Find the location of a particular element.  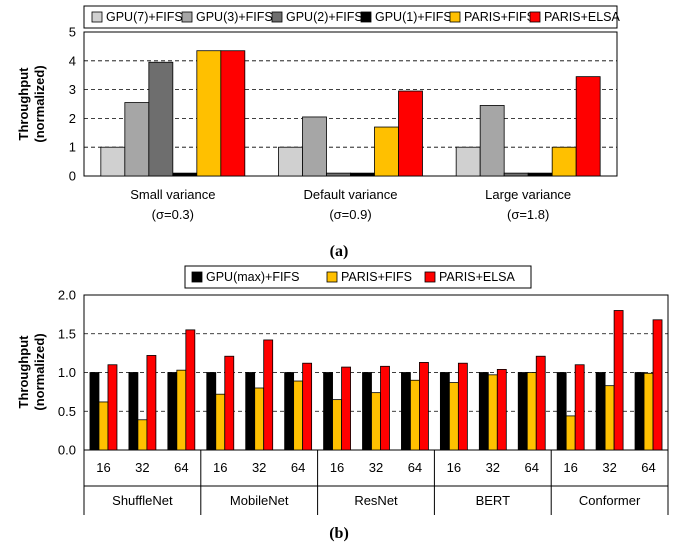

legend-label: GPU(7)+FIFS is located at coordinates (144, 17).